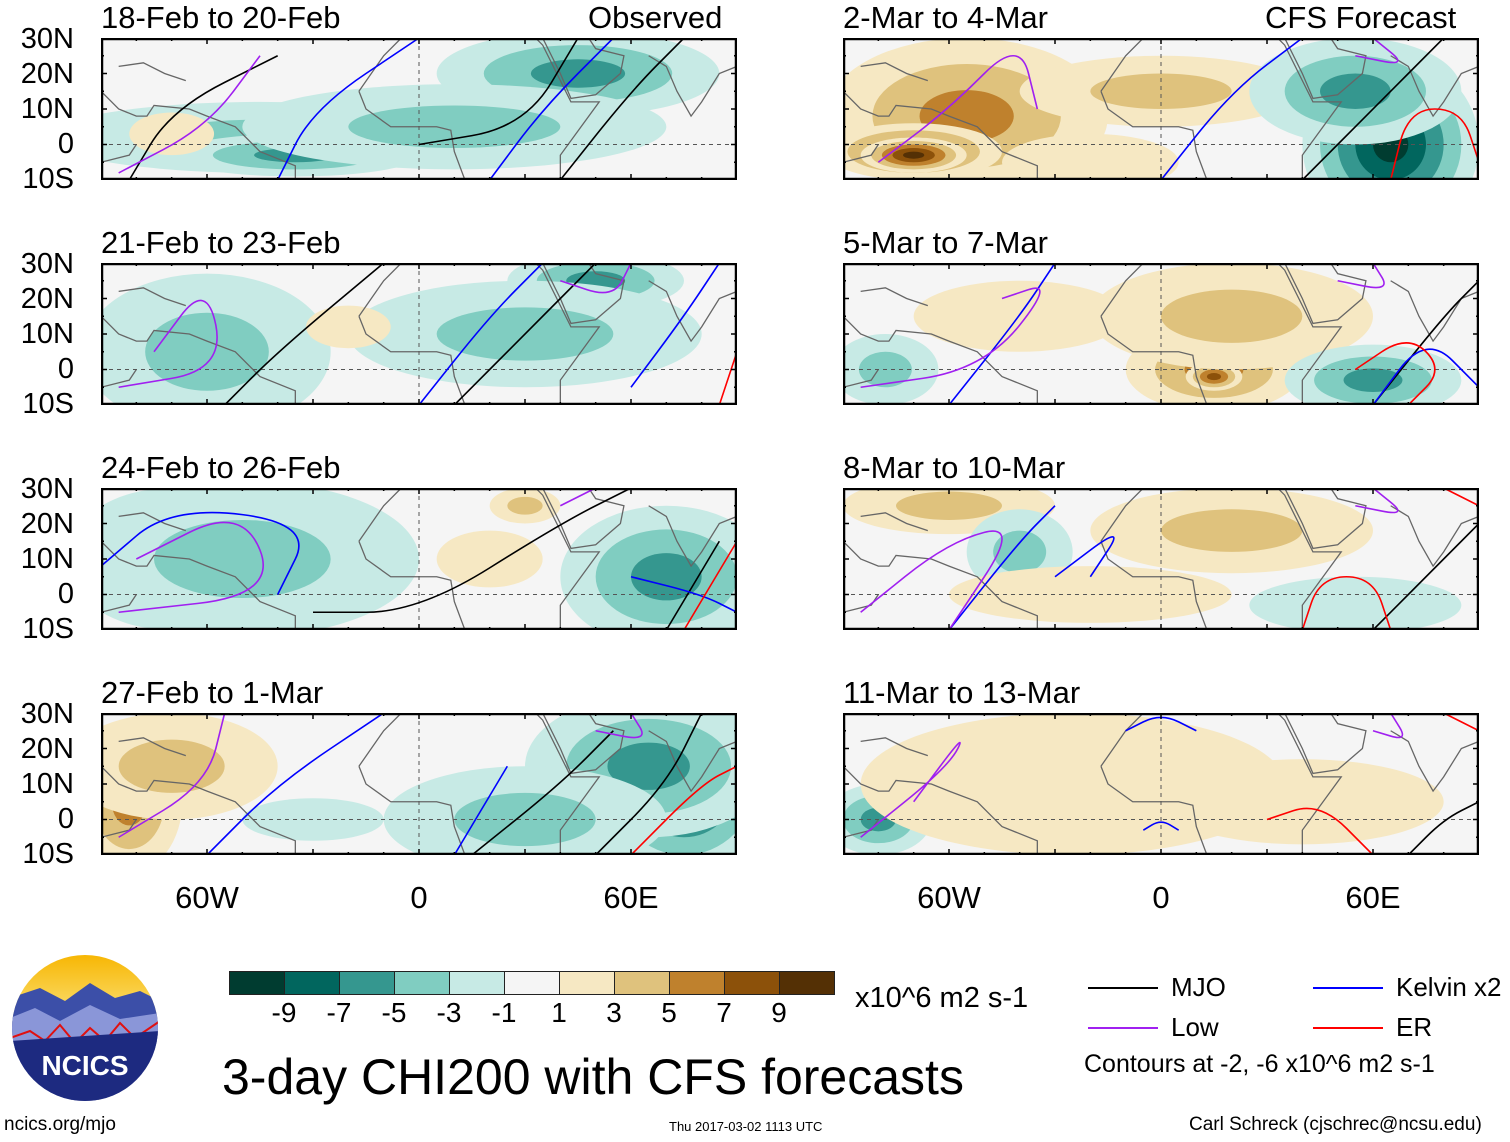  What do you see at coordinates (669, 1012) in the screenshot?
I see `colorbar-label: 5` at bounding box center [669, 1012].